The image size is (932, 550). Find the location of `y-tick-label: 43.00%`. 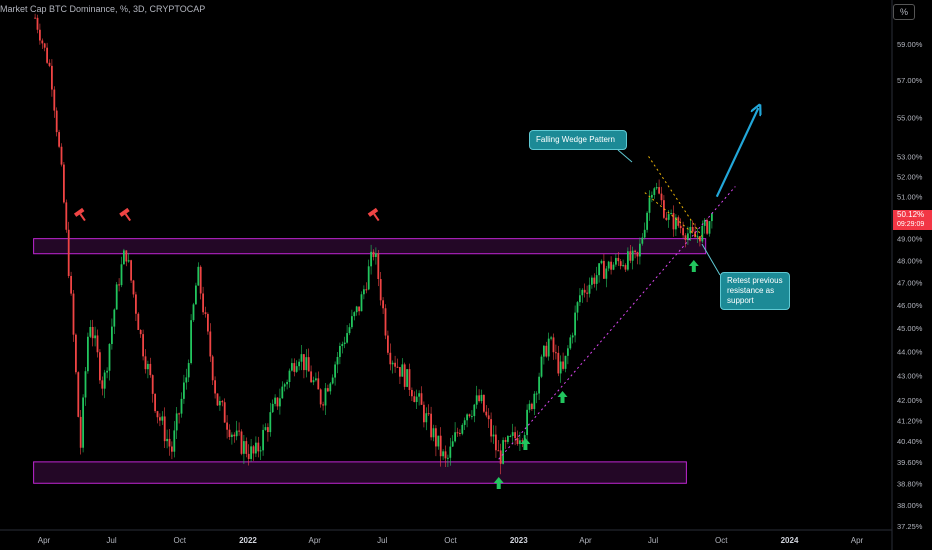

y-tick-label: 43.00% is located at coordinates (910, 376).